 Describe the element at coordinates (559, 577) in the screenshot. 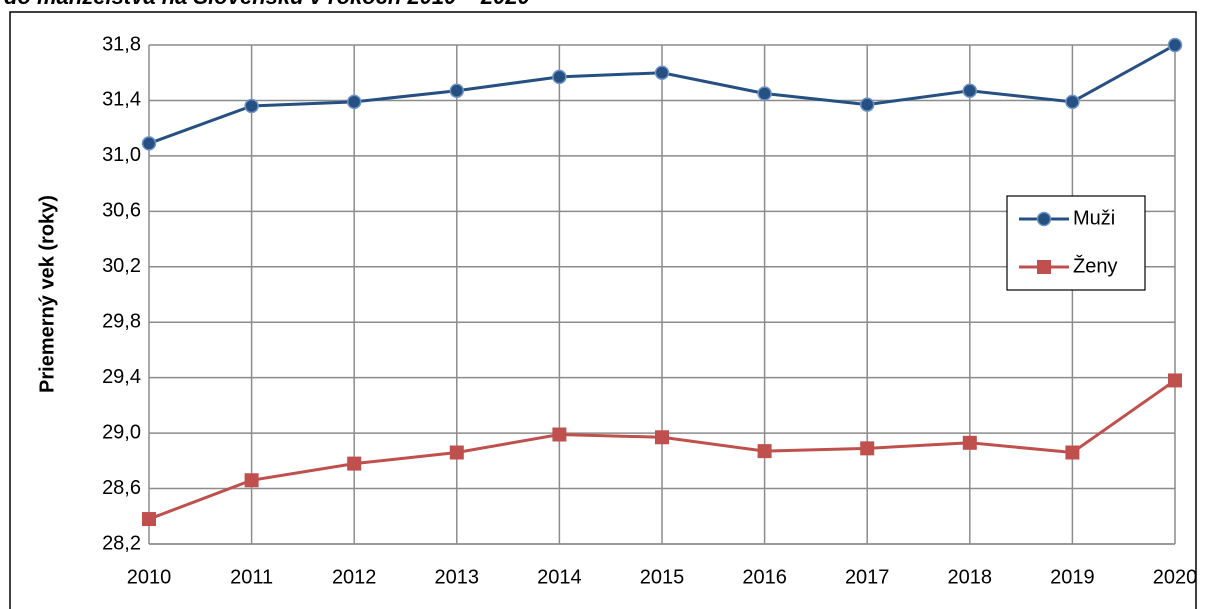

I see `x-tick-label: 2014` at that location.